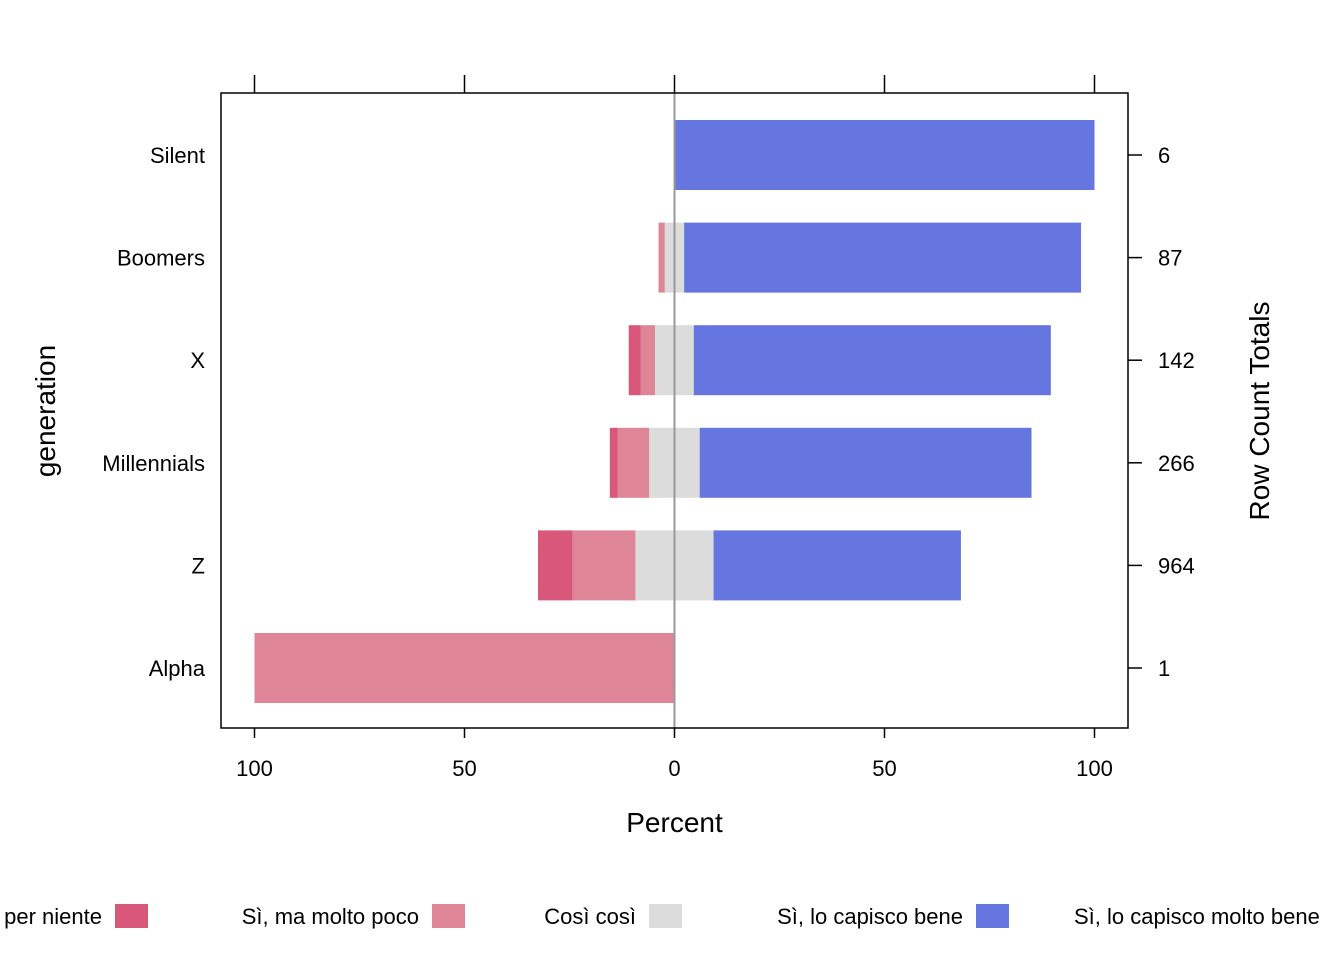  I want to click on x-tick-label: 0, so click(674, 768).